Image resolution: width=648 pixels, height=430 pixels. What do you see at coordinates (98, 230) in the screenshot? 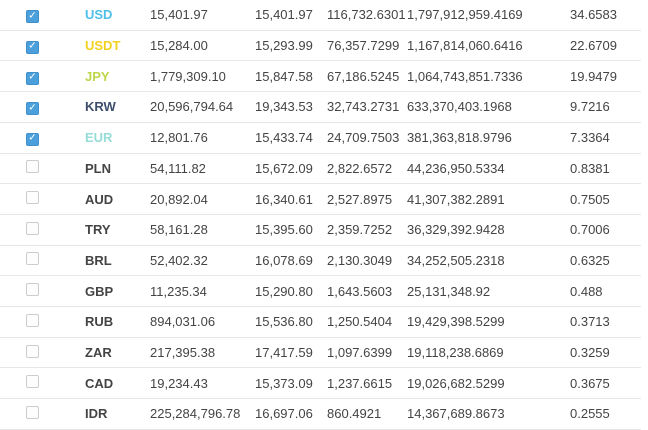
I see `currency-code: TRY` at bounding box center [98, 230].